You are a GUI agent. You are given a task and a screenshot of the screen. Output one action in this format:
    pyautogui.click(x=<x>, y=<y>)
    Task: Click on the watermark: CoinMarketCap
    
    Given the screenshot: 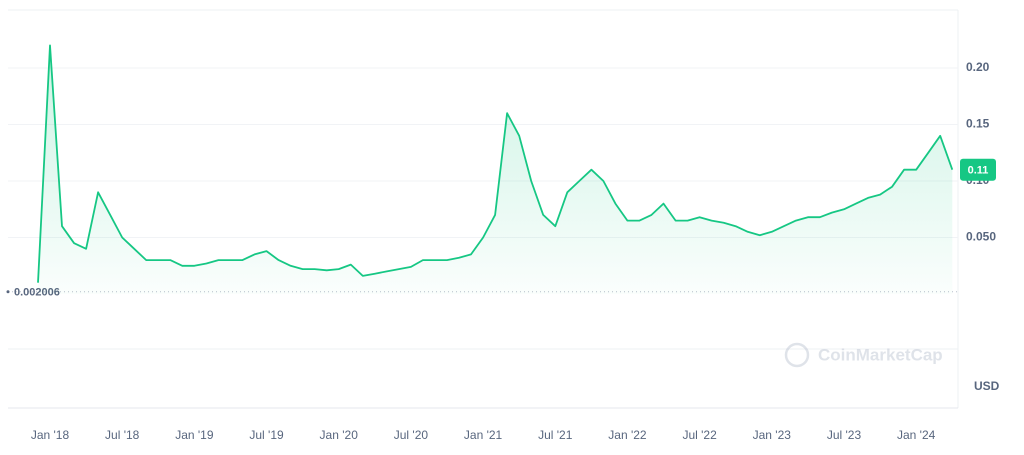 What is the action you would take?
    pyautogui.click(x=863, y=355)
    